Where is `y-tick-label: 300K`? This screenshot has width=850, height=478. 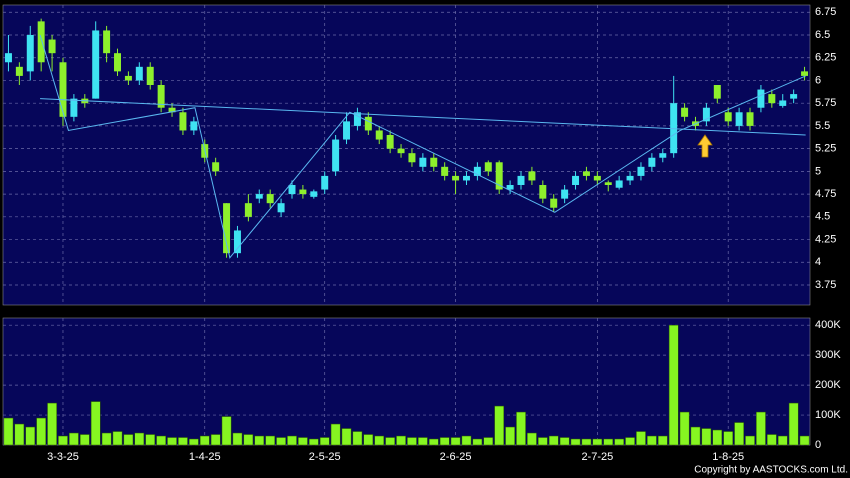 y-tick-label: 300K is located at coordinates (828, 355).